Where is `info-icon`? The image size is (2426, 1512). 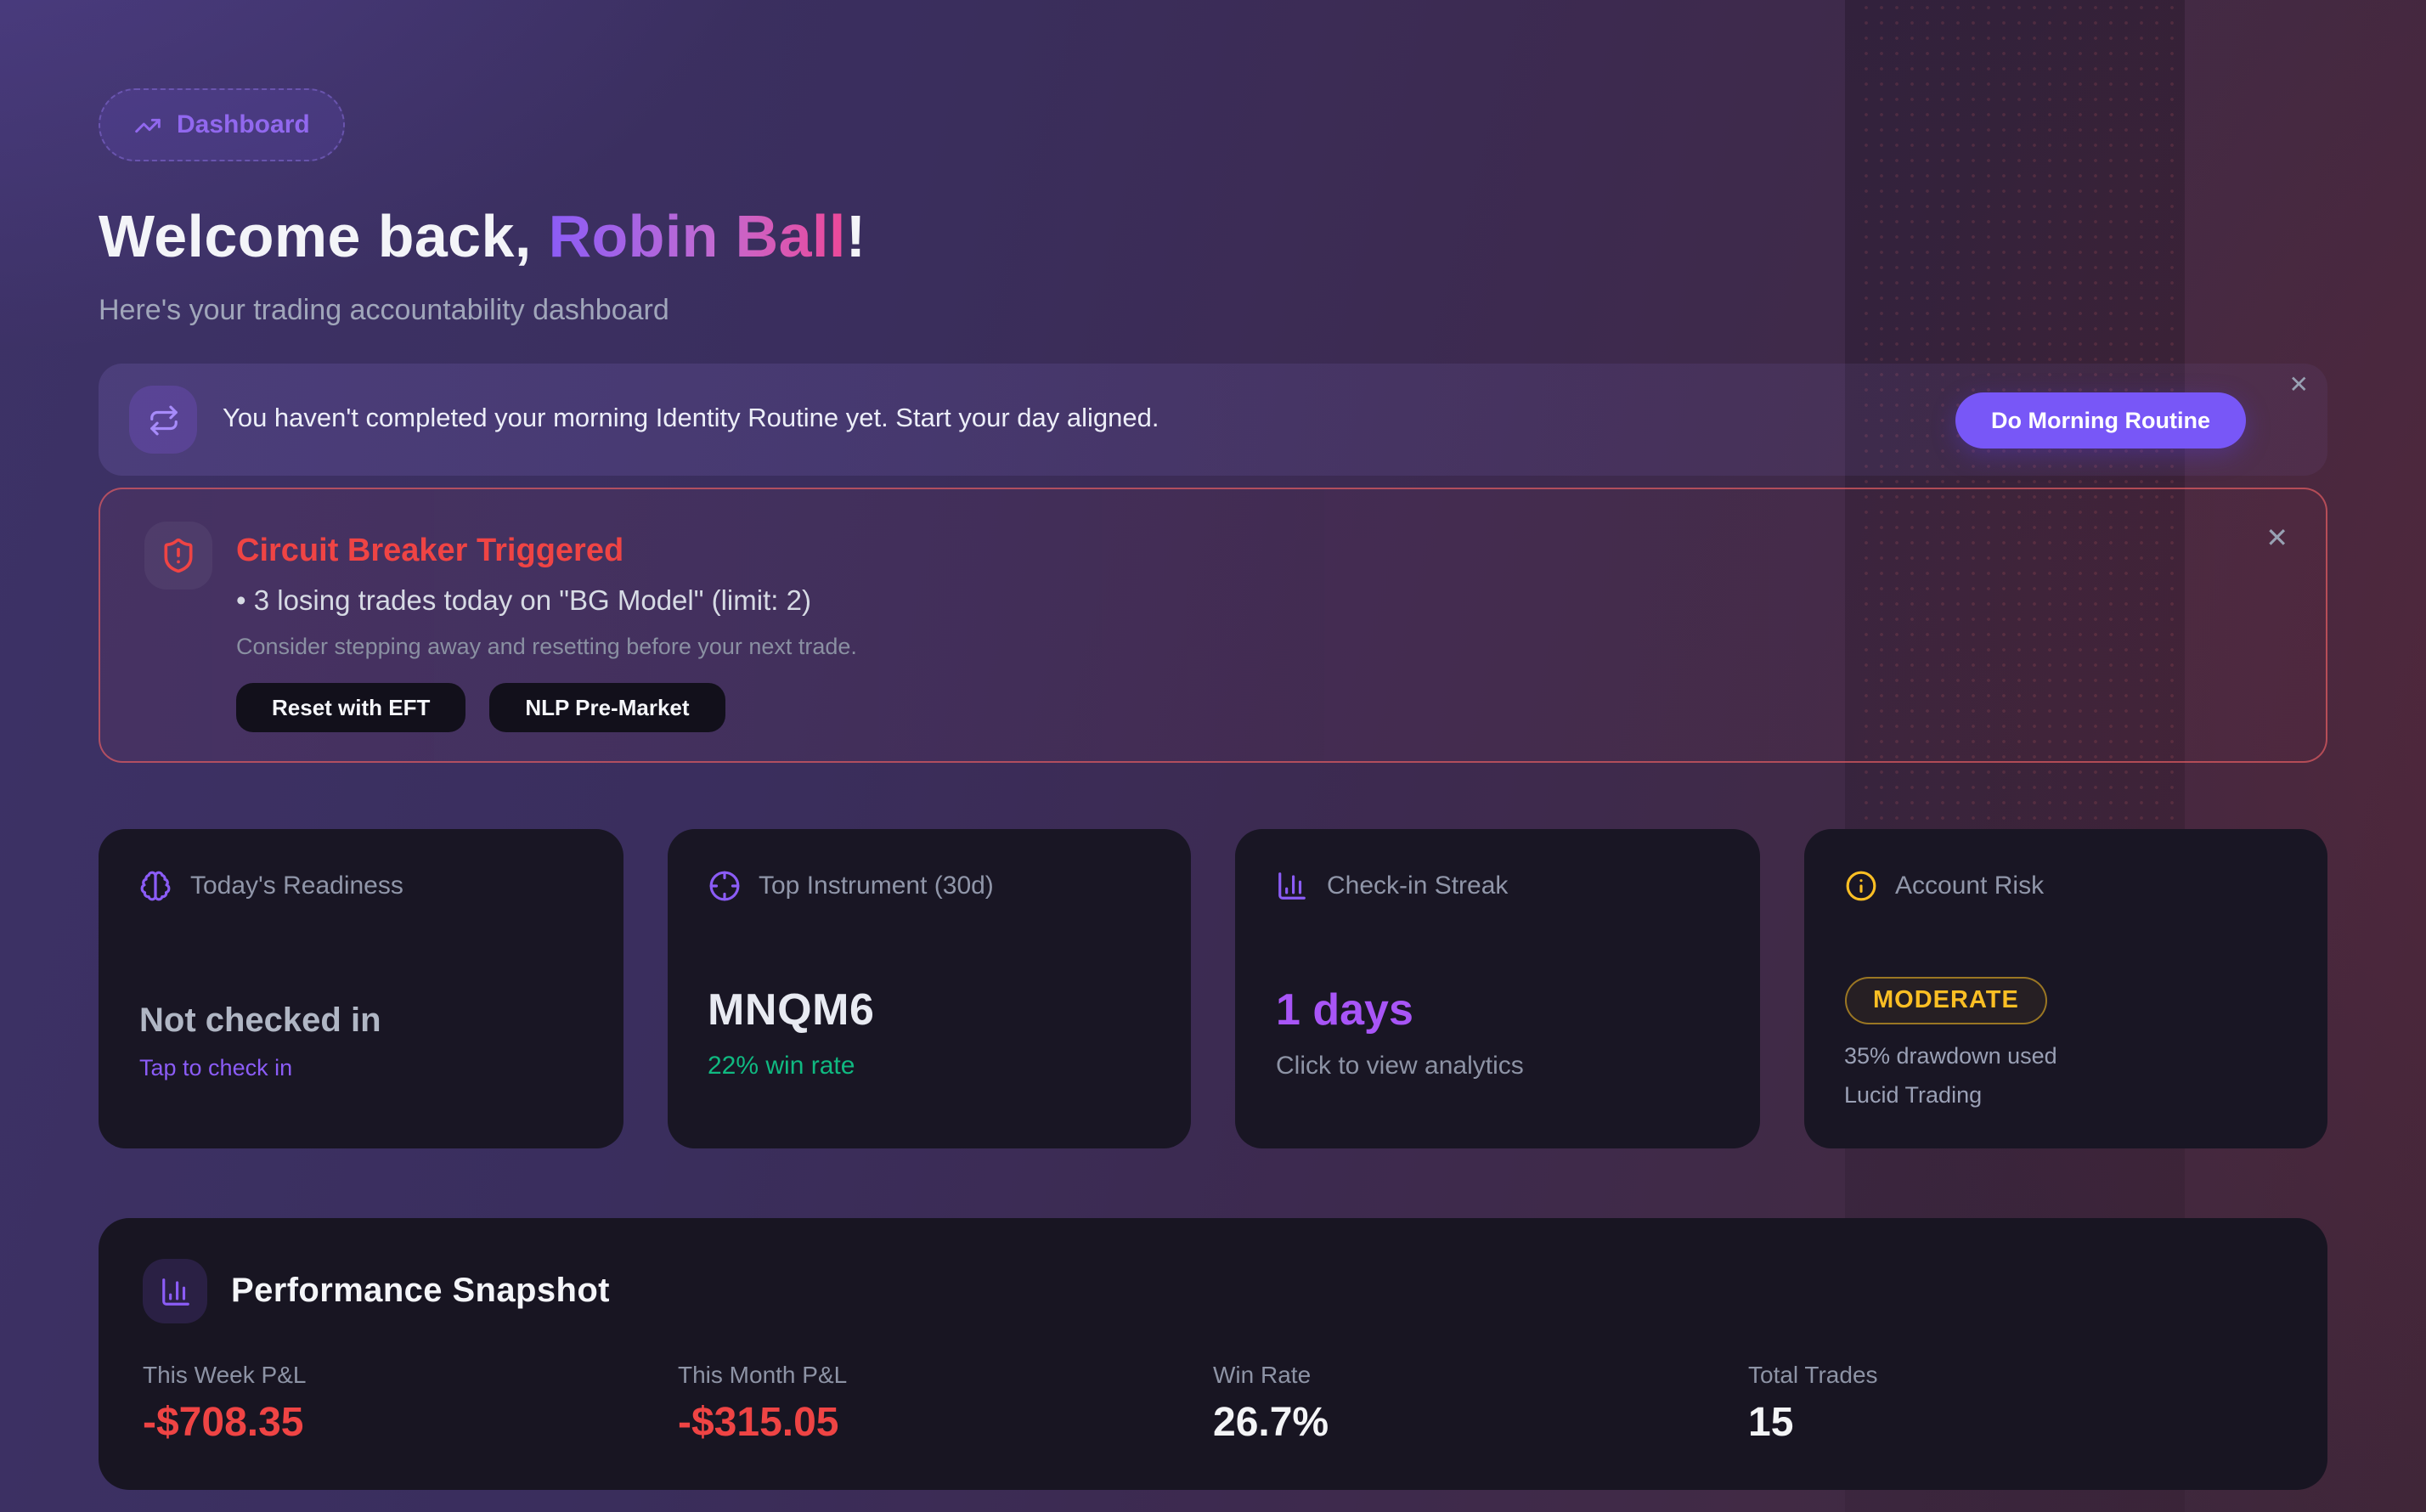 info-icon is located at coordinates (1860, 886).